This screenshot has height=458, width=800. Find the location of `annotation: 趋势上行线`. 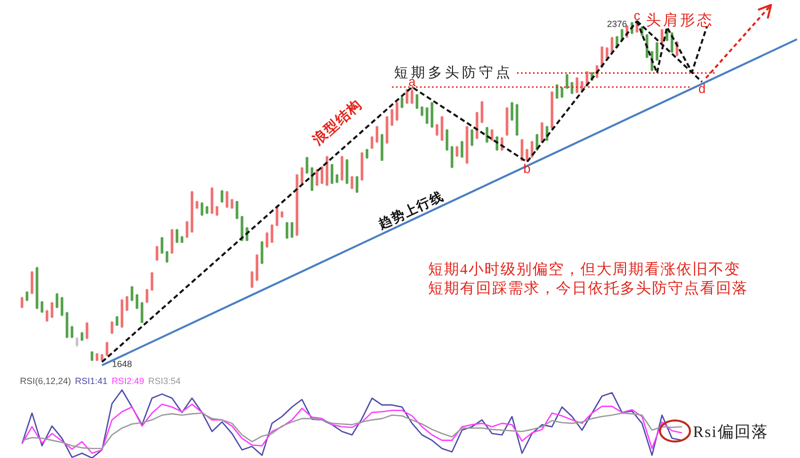

annotation: 趋势上行线 is located at coordinates (411, 210).